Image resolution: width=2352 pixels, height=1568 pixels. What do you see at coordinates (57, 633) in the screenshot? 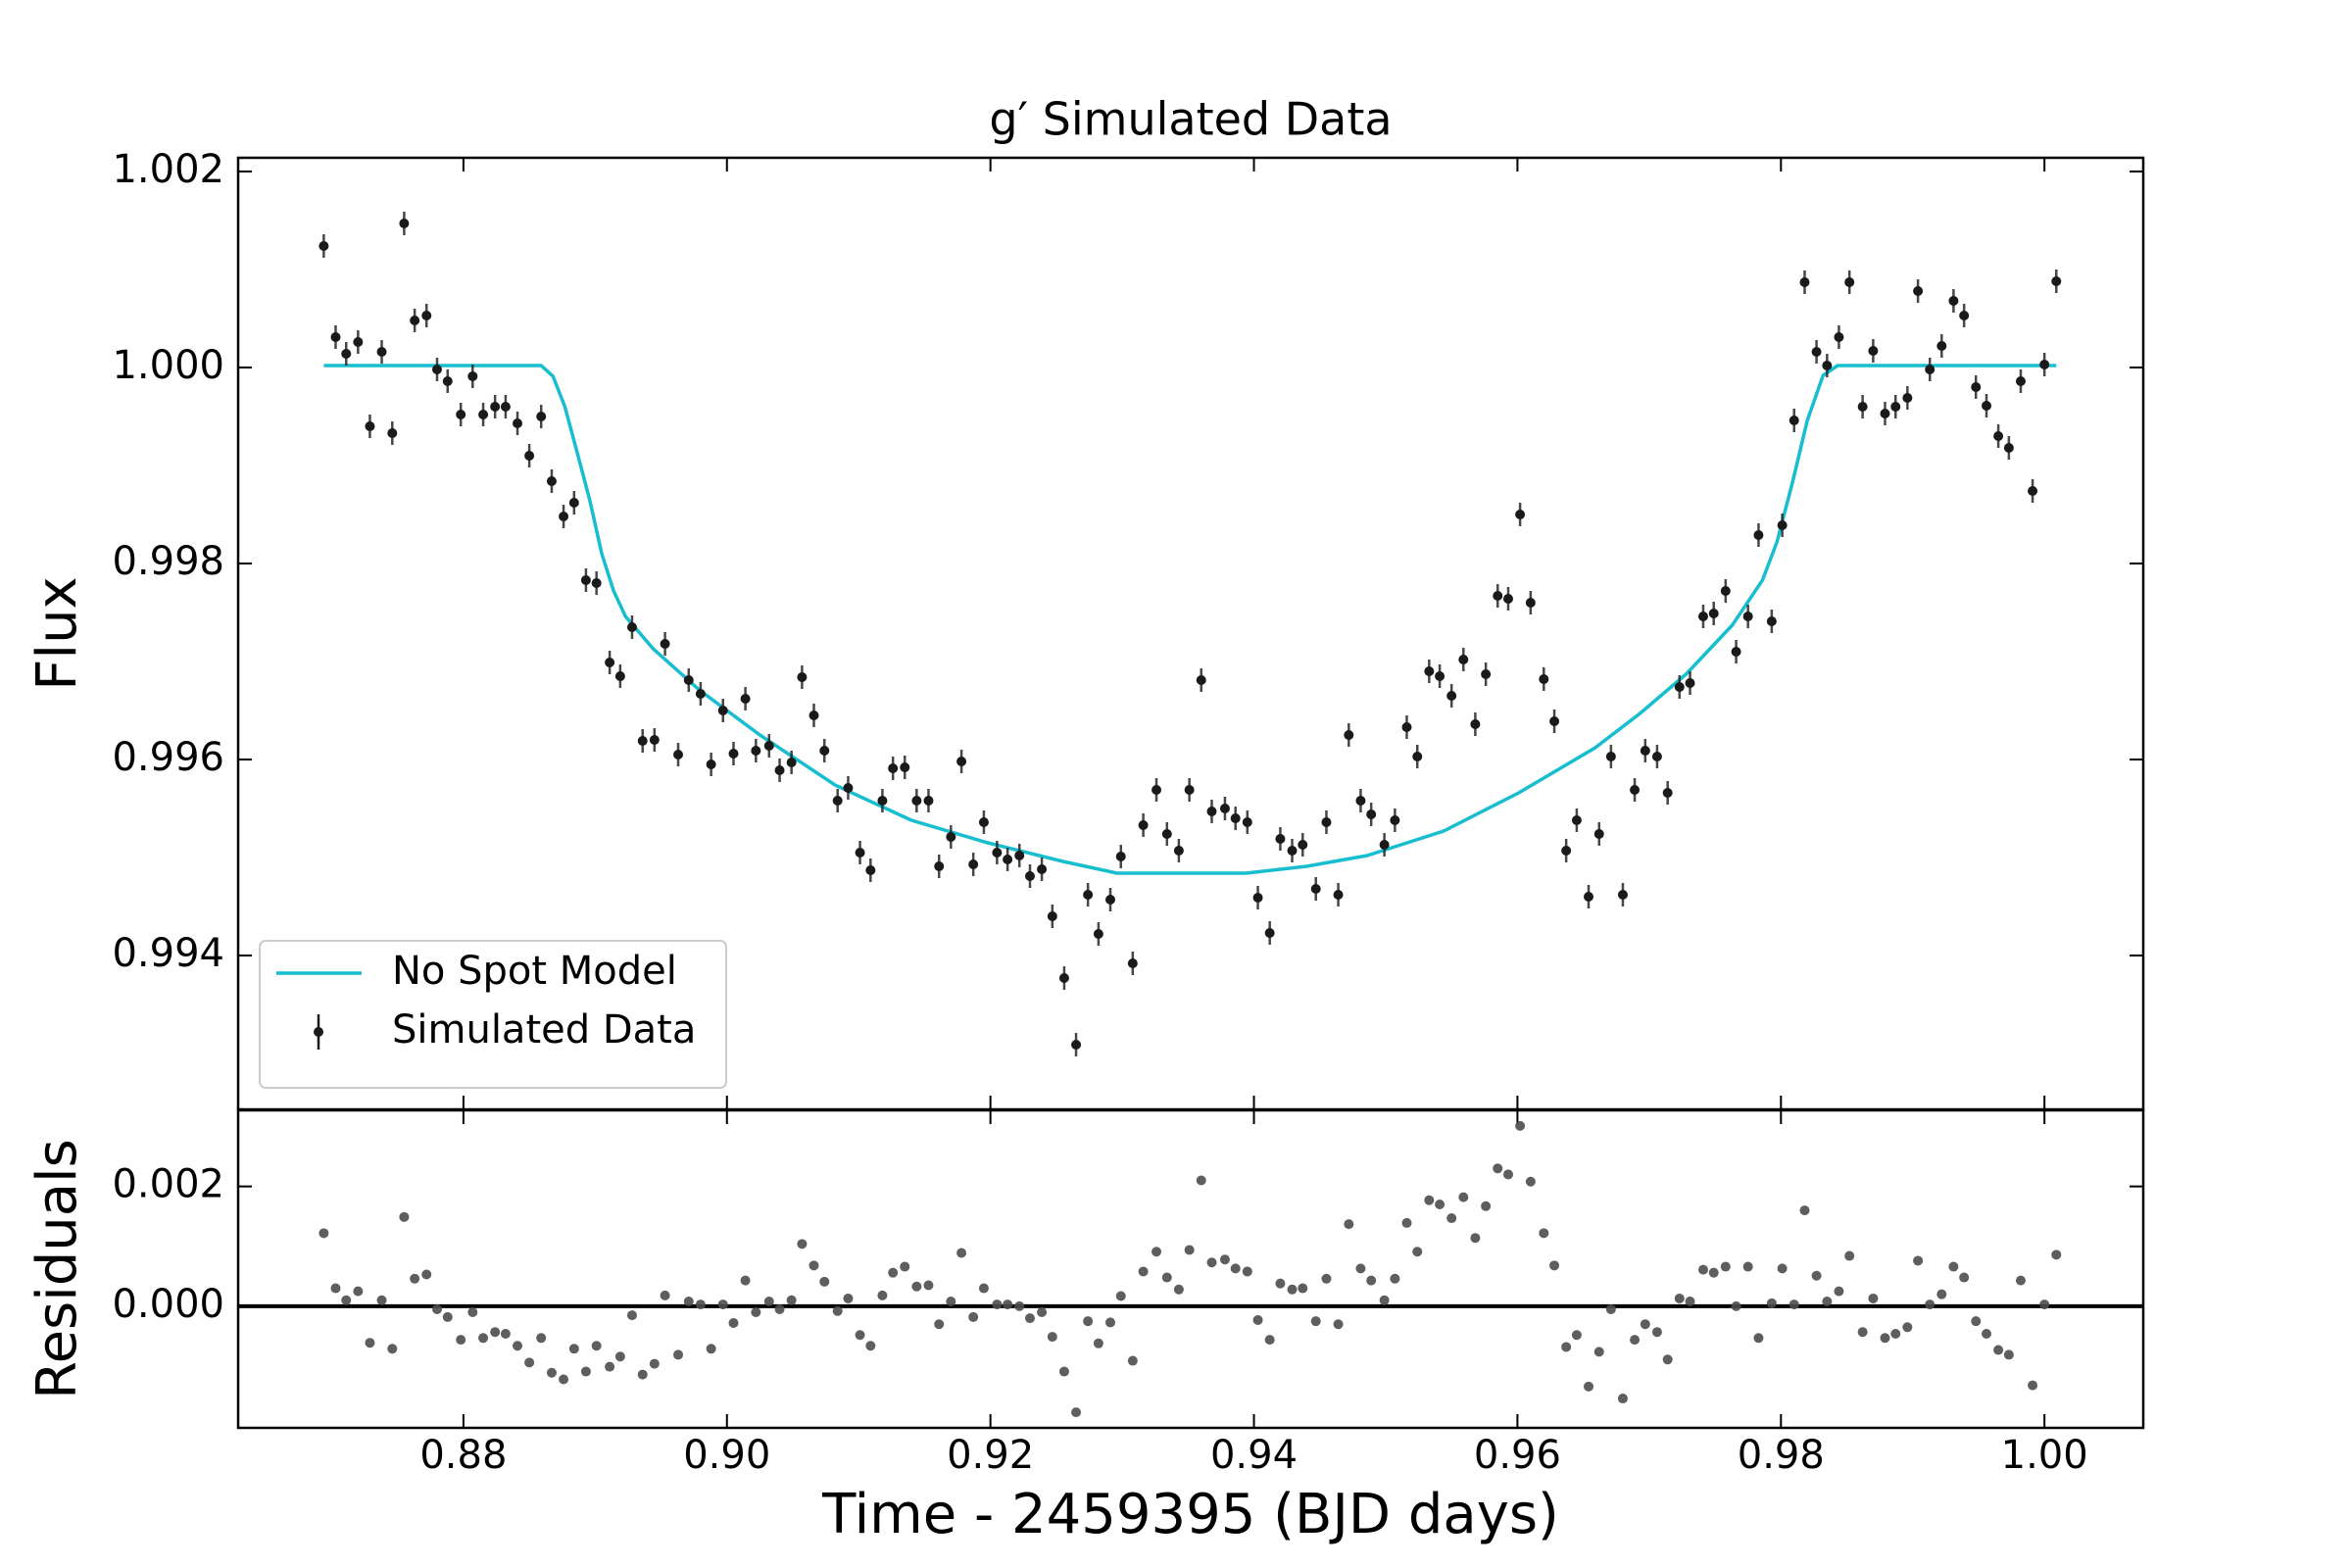
I see `y-axis-label: Flux` at bounding box center [57, 633].